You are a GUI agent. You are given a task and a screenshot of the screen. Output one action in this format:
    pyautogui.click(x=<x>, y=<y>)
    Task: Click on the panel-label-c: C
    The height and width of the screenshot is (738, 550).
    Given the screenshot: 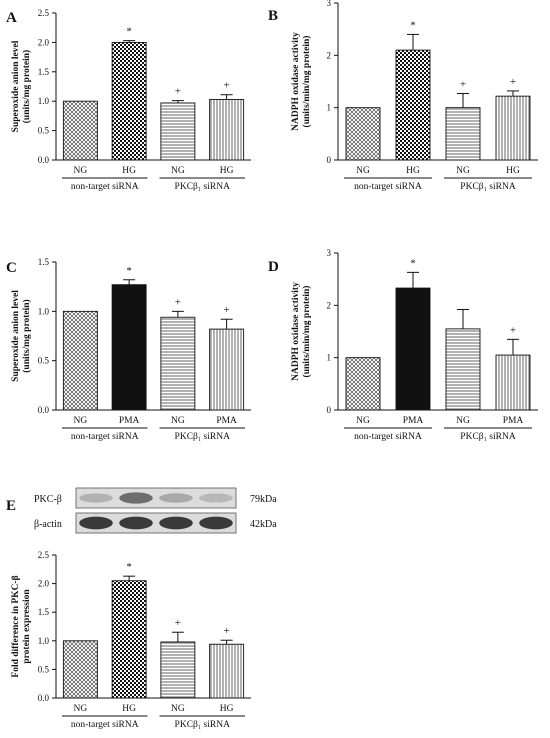 What is the action you would take?
    pyautogui.click(x=11, y=268)
    